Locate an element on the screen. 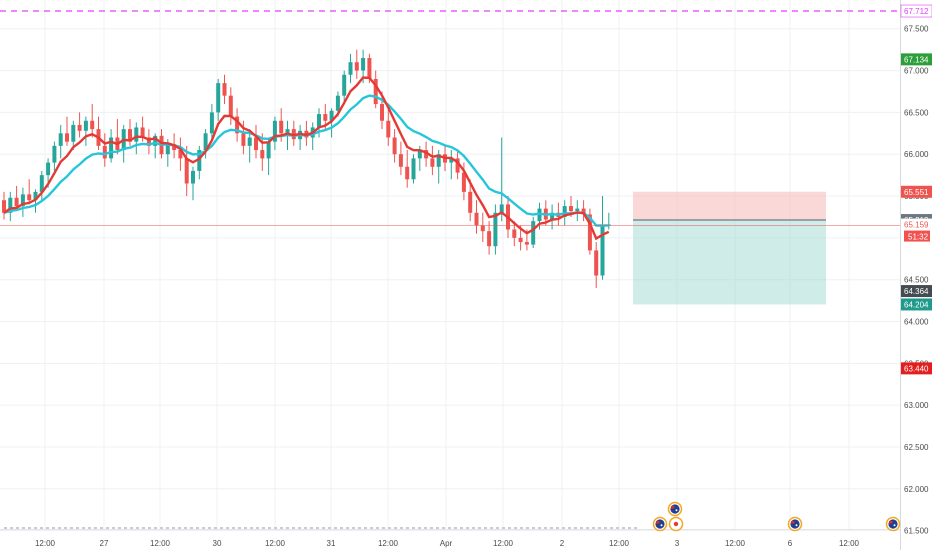  price-tag-alert is located at coordinates (916, 11).